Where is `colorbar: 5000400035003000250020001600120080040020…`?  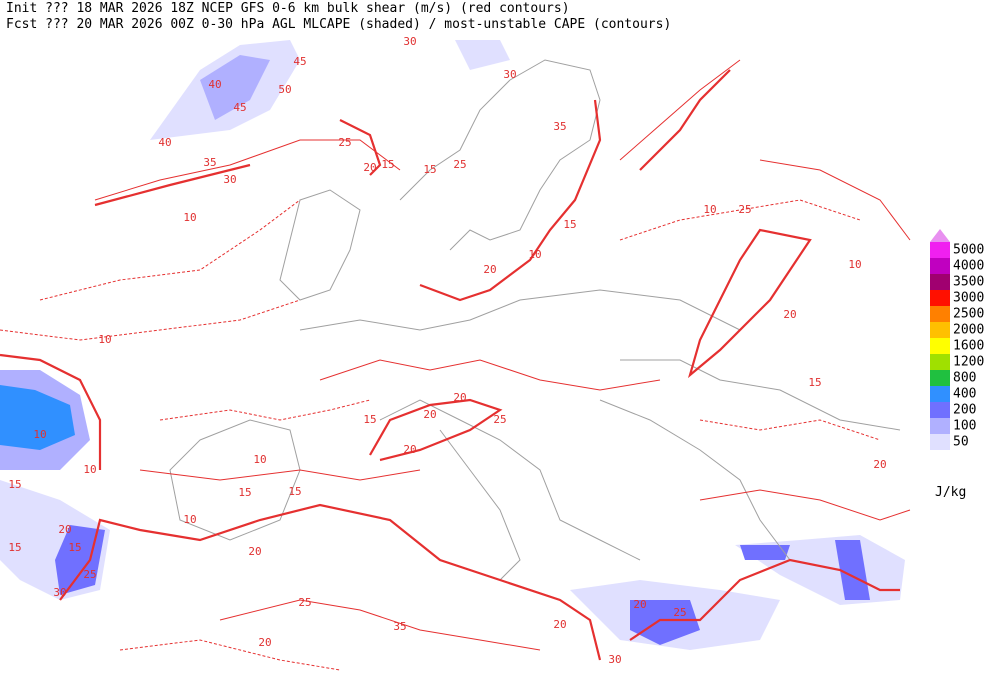
colorbar: 5000400035003000250020001600120080040020… is located at coordinates (957, 364).